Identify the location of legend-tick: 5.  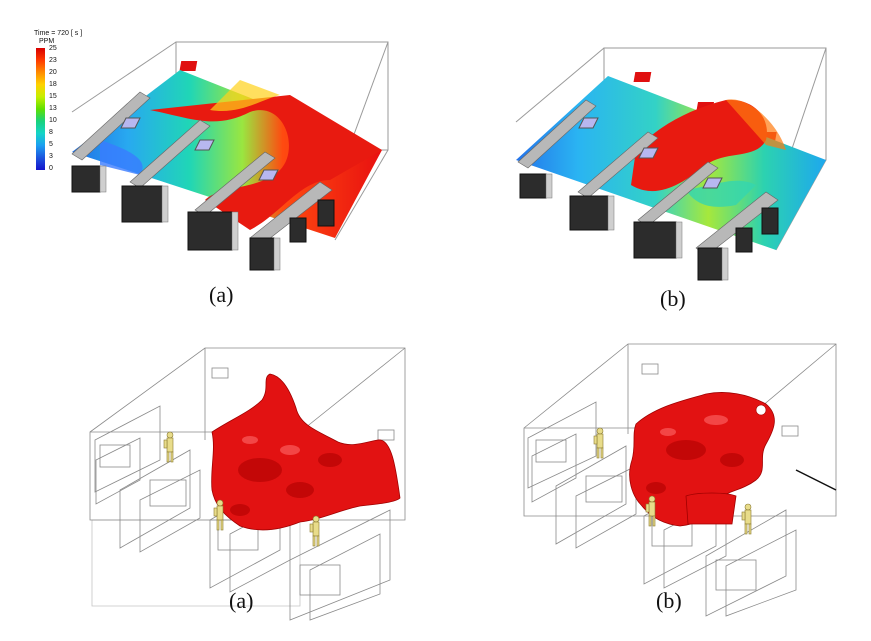
(51, 144).